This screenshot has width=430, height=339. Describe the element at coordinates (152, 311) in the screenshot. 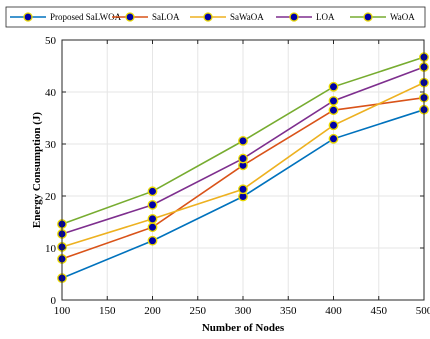

I see `x-tick-label: 200` at that location.